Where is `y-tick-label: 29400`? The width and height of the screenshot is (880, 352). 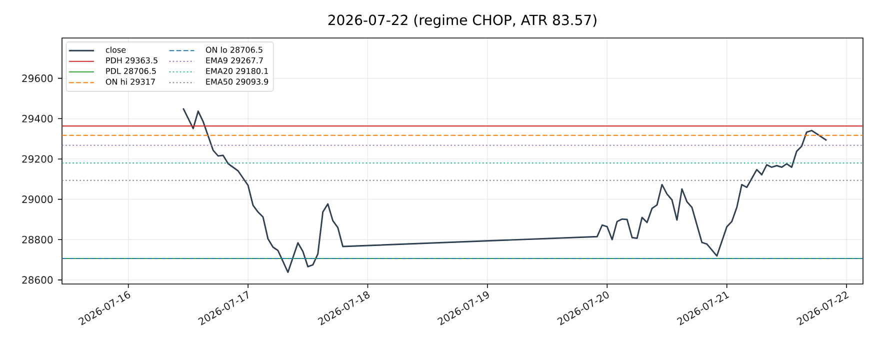
y-tick-label: 29400 is located at coordinates (37, 118).